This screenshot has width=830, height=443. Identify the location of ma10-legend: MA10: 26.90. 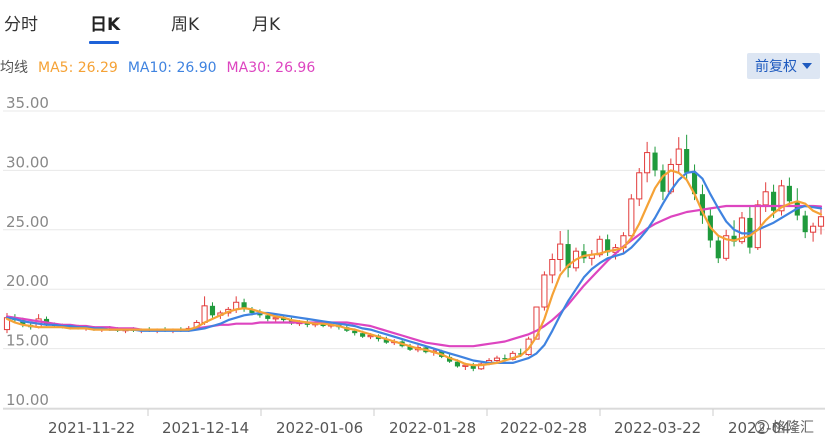
(172, 68).